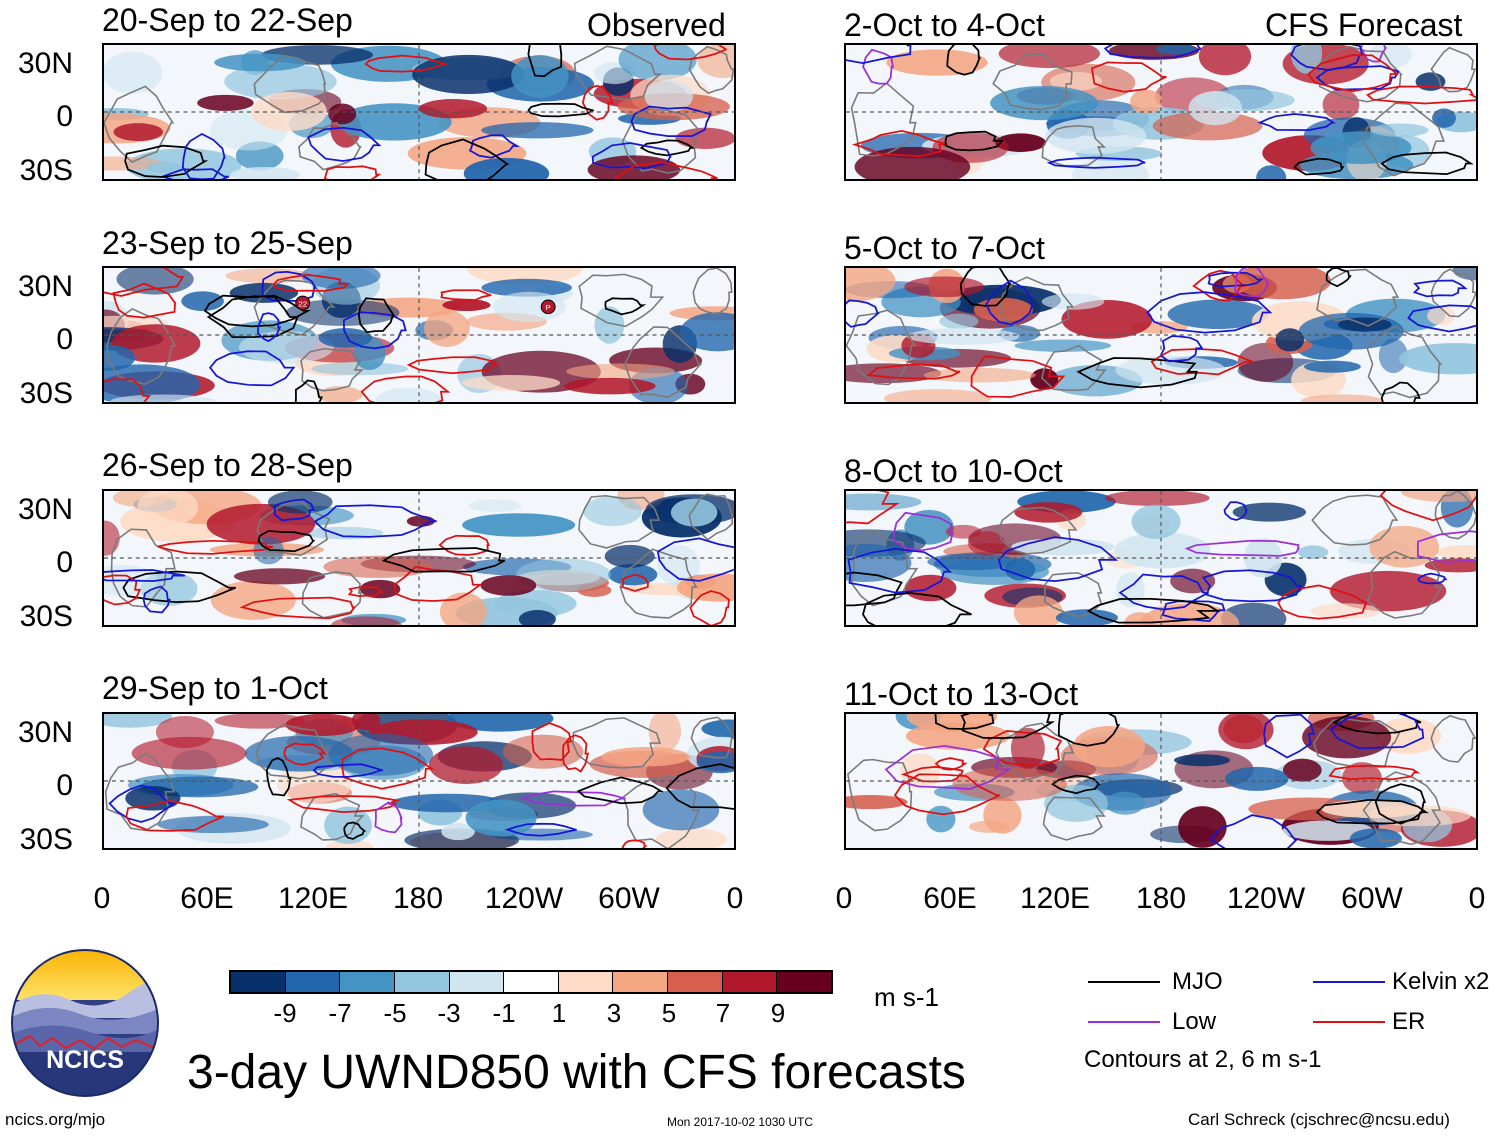  What do you see at coordinates (576, 1072) in the screenshot?
I see `main-title: 3-day UWND850 with CFS forecasts` at bounding box center [576, 1072].